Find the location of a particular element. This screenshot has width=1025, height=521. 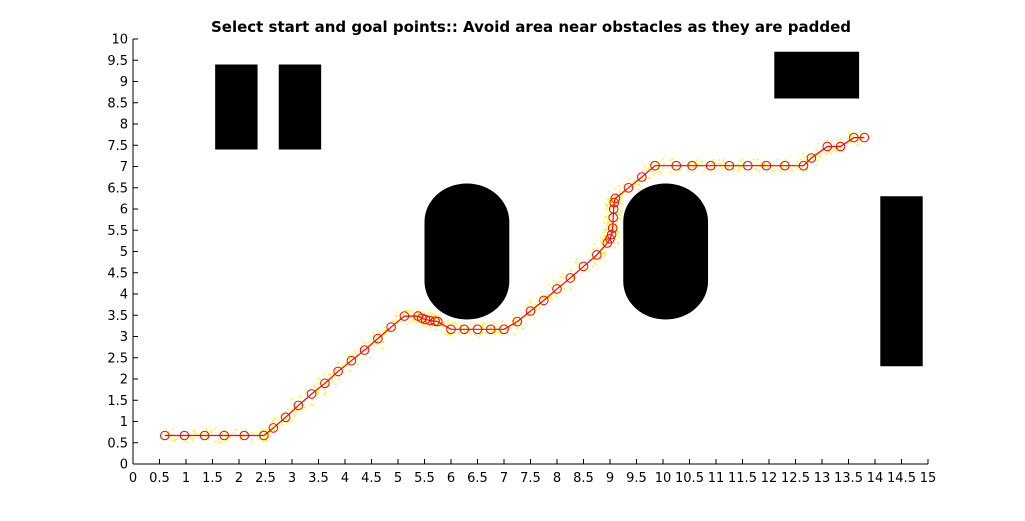

x-tick-label: 2 is located at coordinates (239, 478).